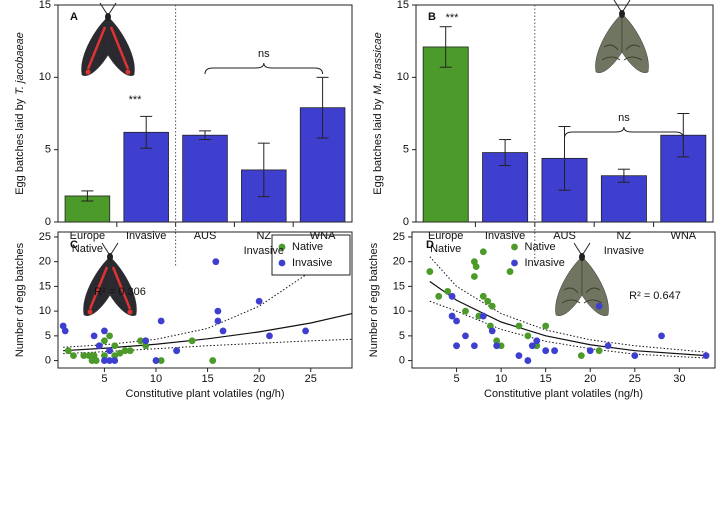  What do you see at coordinates (205, 300) in the screenshot?
I see `plot-frame` at bounding box center [205, 300].